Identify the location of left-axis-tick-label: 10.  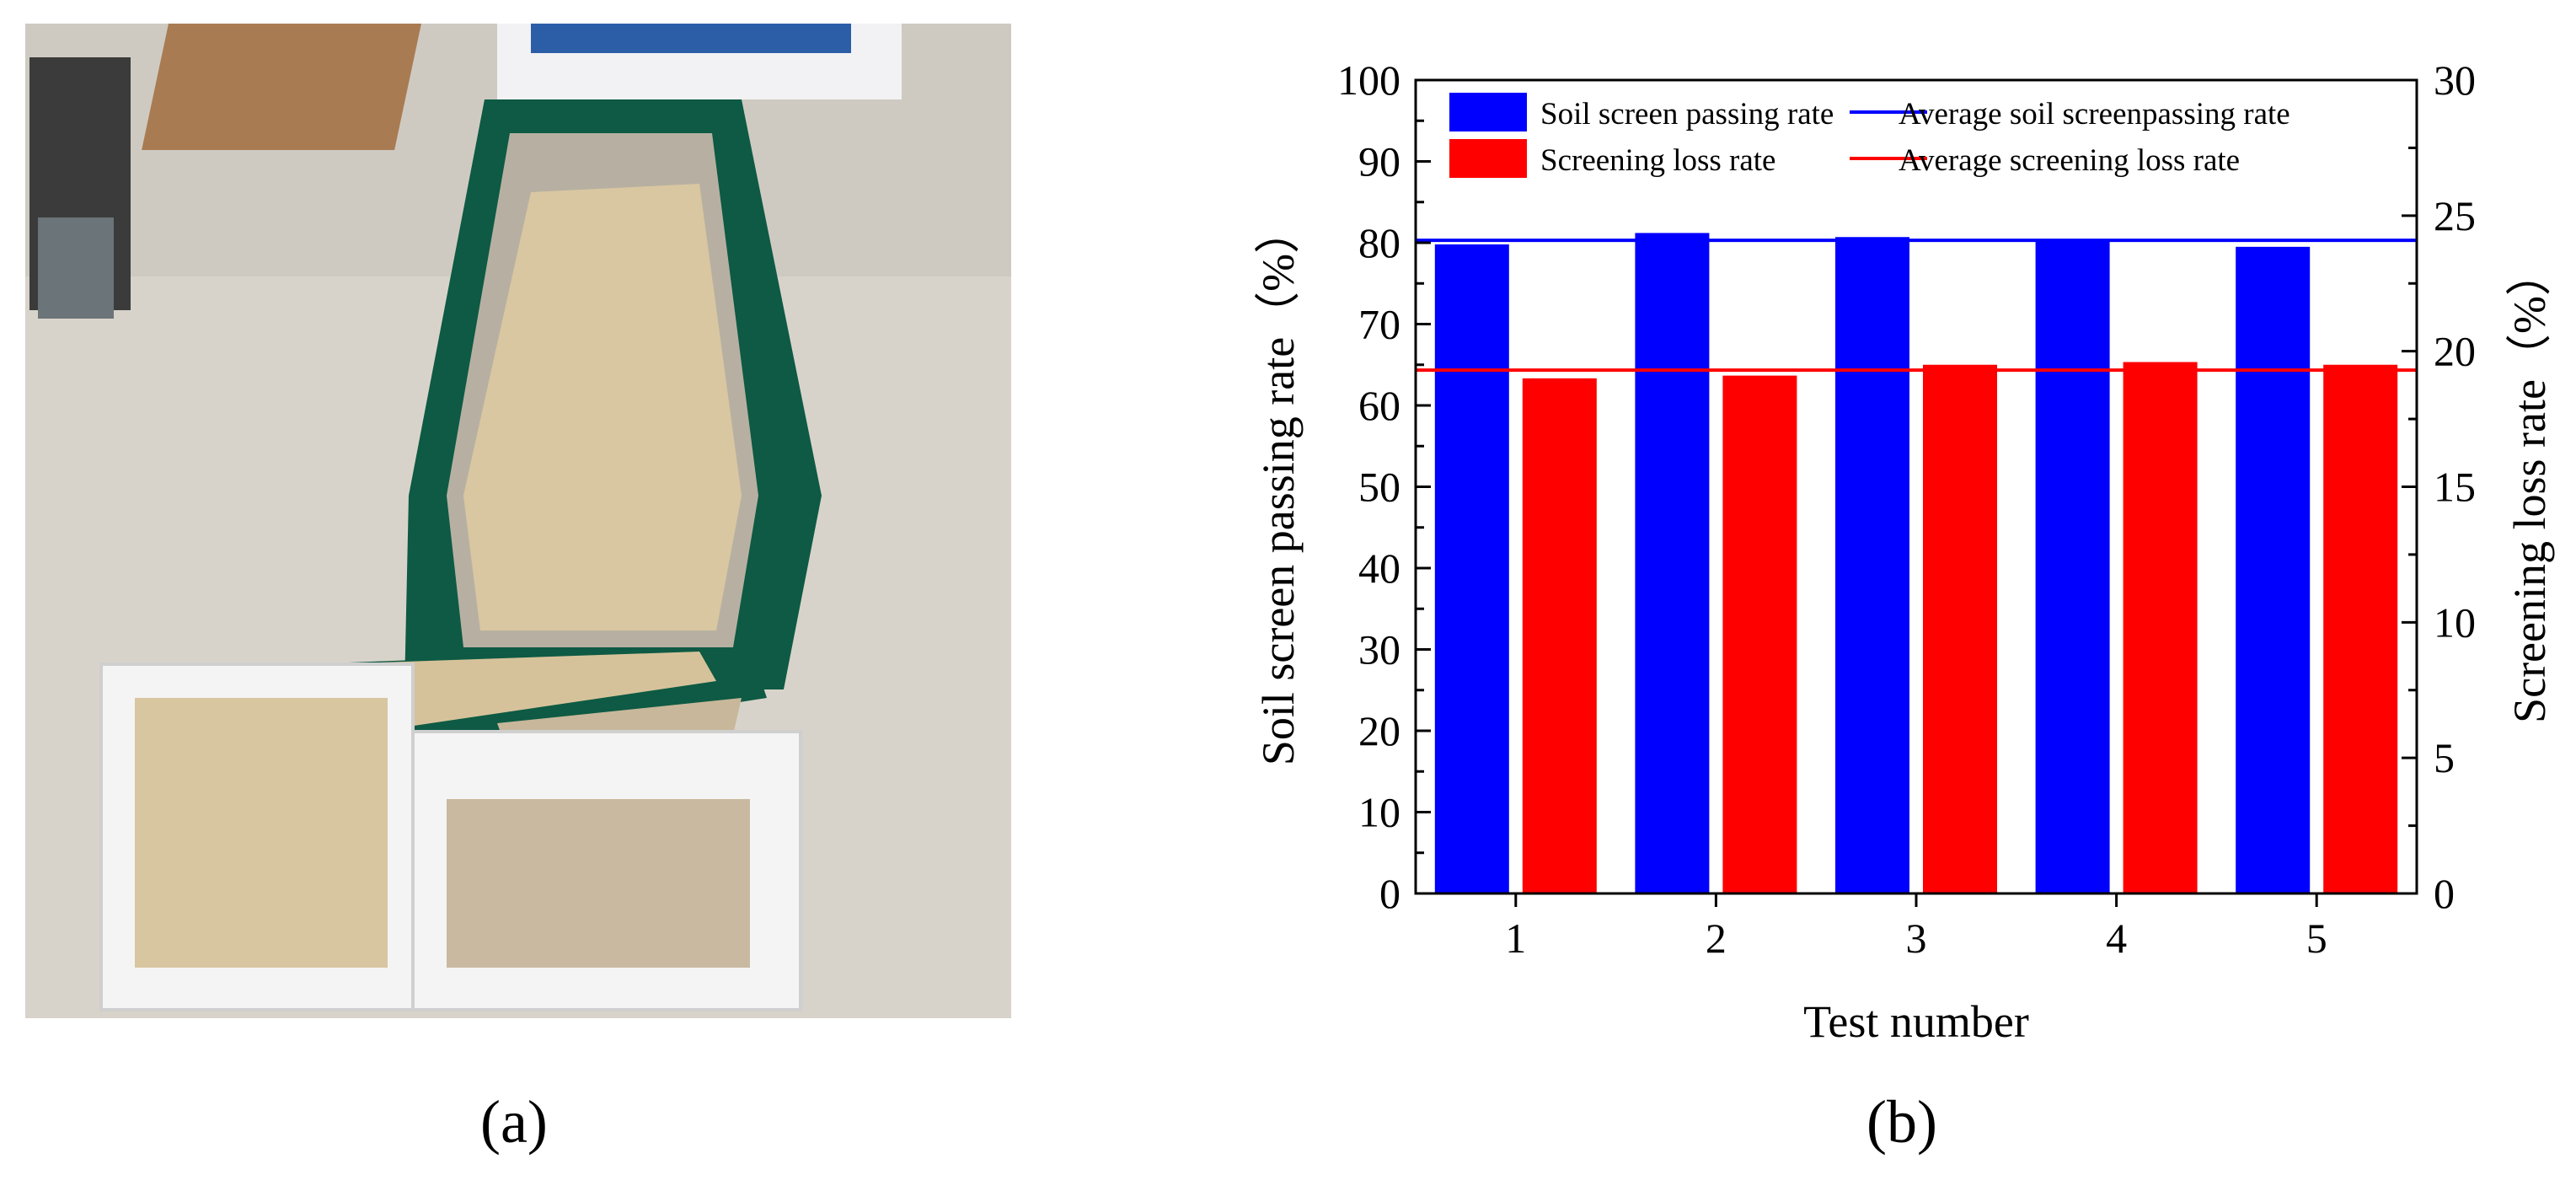
(1379, 813).